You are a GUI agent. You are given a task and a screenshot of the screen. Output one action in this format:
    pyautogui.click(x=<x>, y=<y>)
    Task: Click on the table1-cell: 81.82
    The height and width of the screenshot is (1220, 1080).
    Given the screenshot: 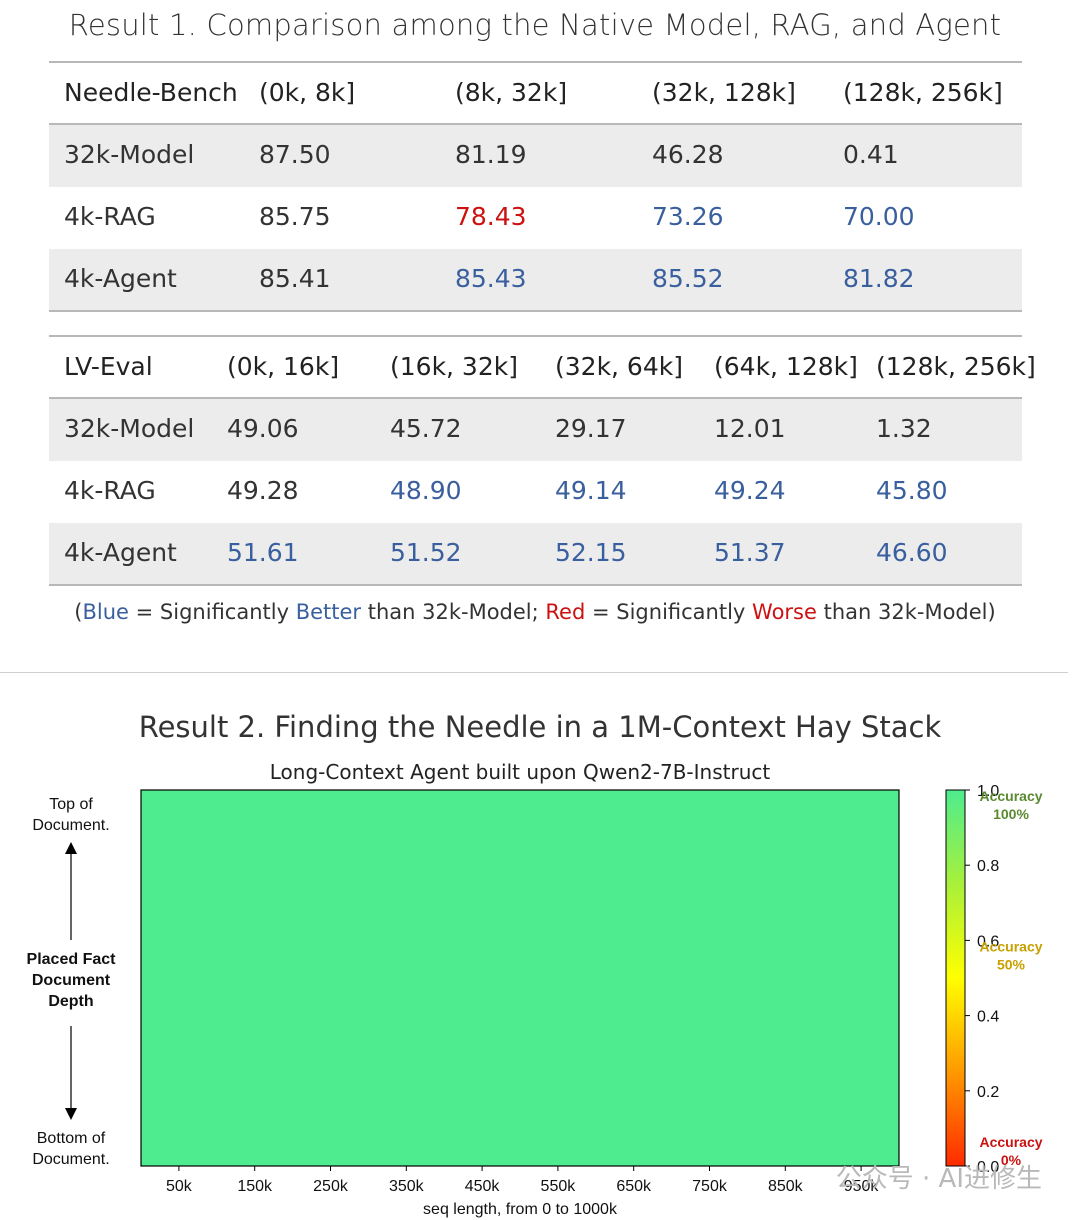 What is the action you would take?
    pyautogui.click(x=879, y=278)
    